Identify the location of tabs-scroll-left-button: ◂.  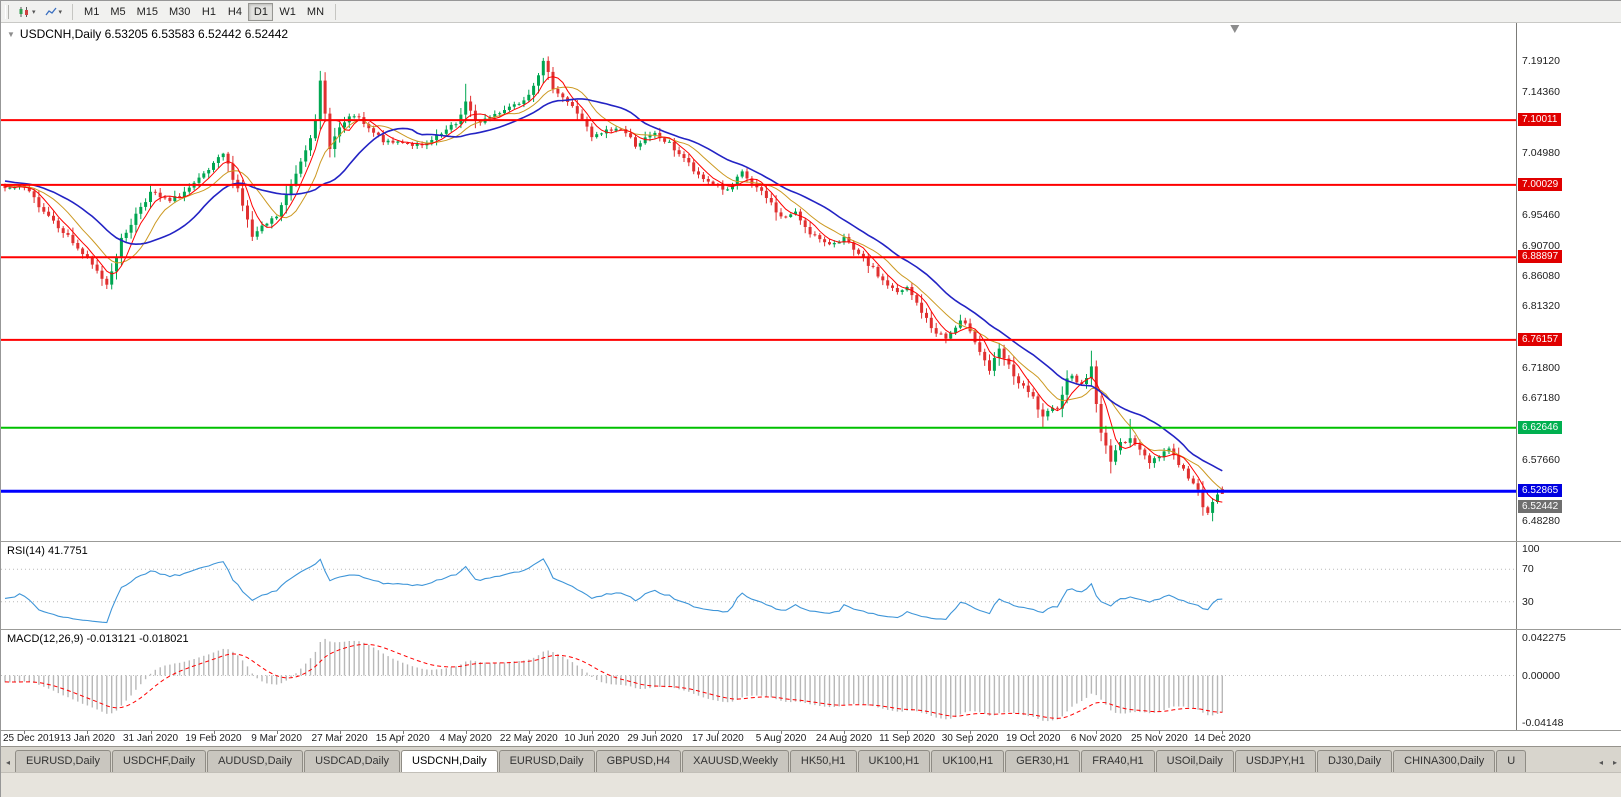
(7, 762).